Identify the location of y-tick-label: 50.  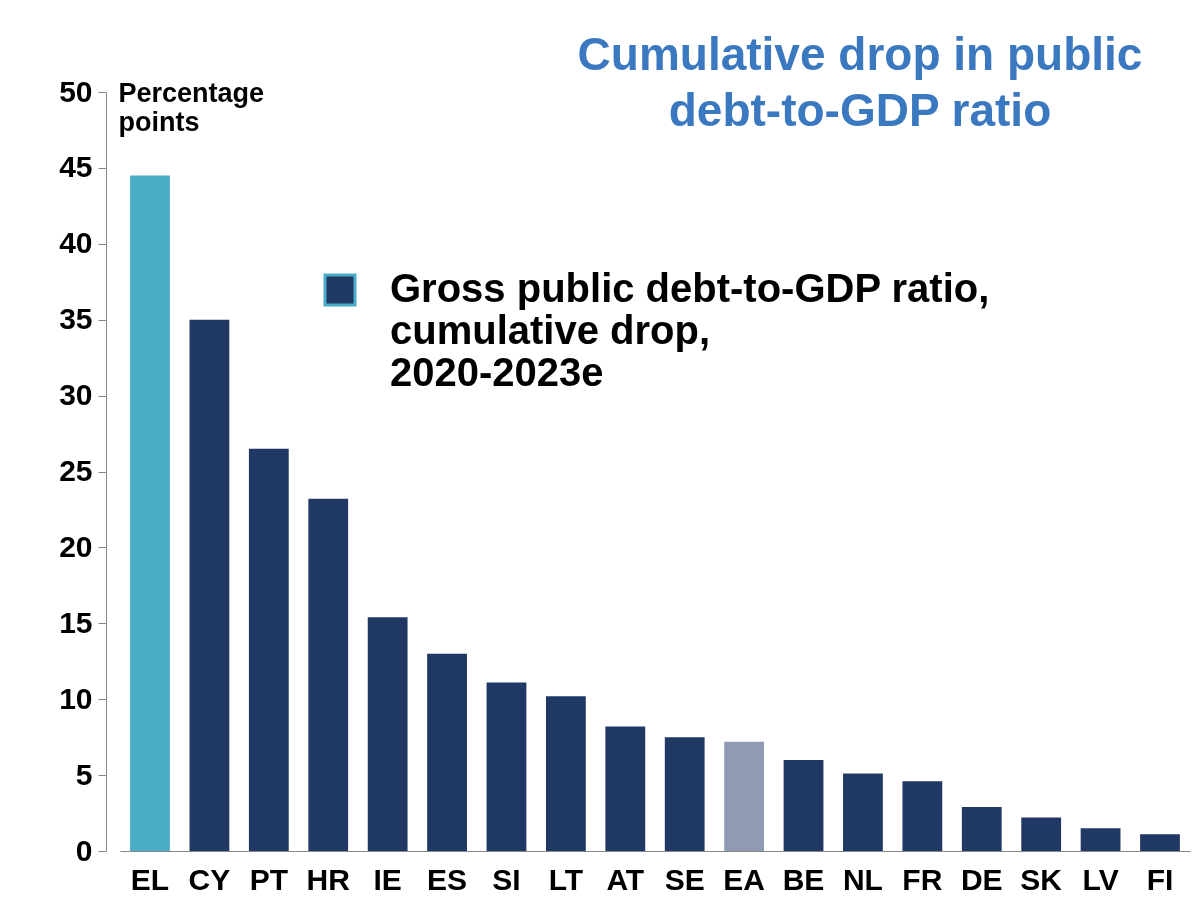
(76, 91).